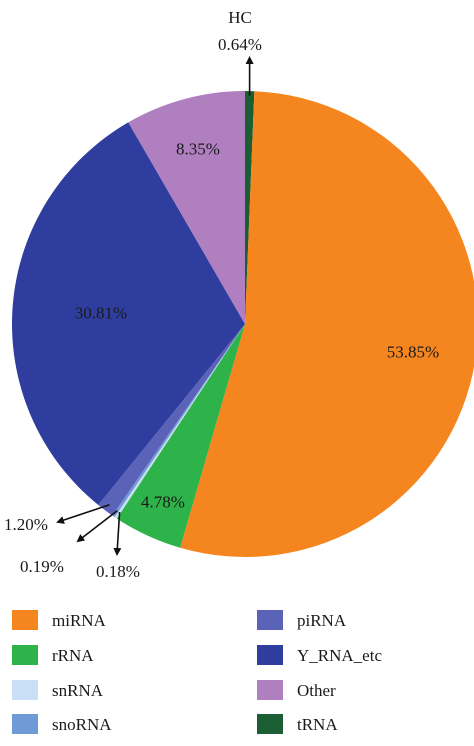 This screenshot has width=474, height=746. I want to click on callout-arrow-snorna, so click(97, 526).